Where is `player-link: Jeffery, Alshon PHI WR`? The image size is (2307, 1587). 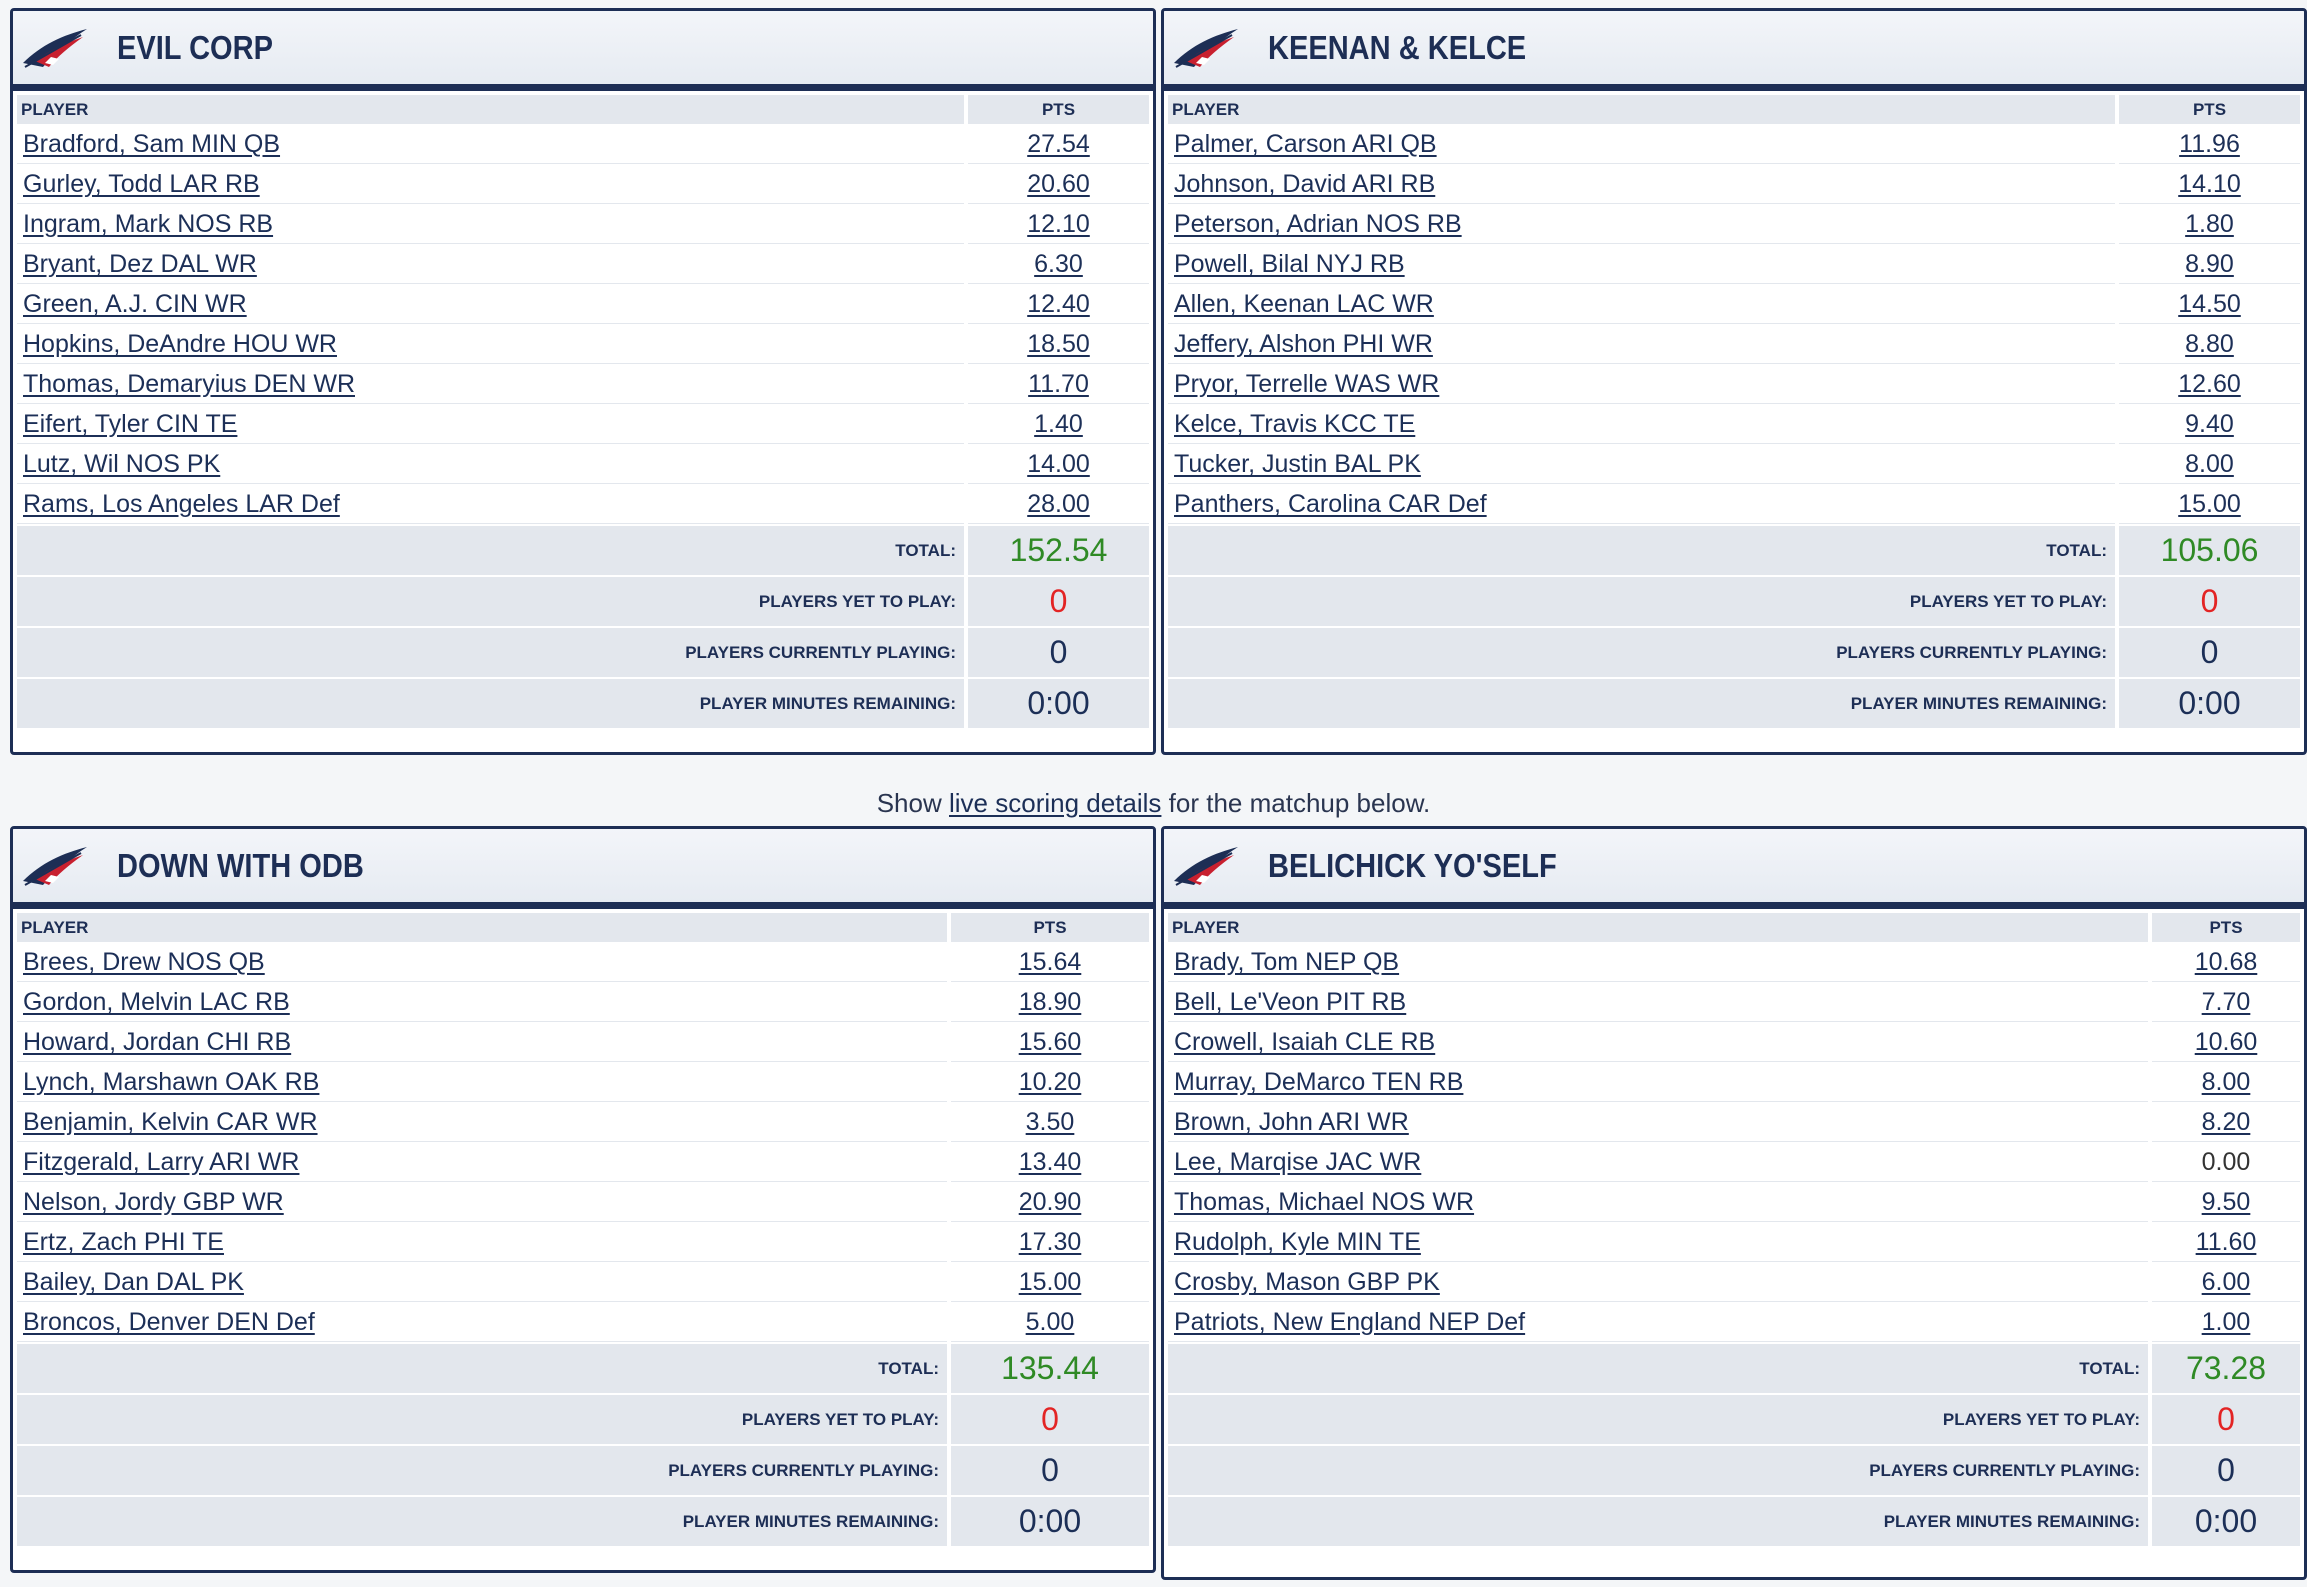 player-link: Jeffery, Alshon PHI WR is located at coordinates (1303, 344).